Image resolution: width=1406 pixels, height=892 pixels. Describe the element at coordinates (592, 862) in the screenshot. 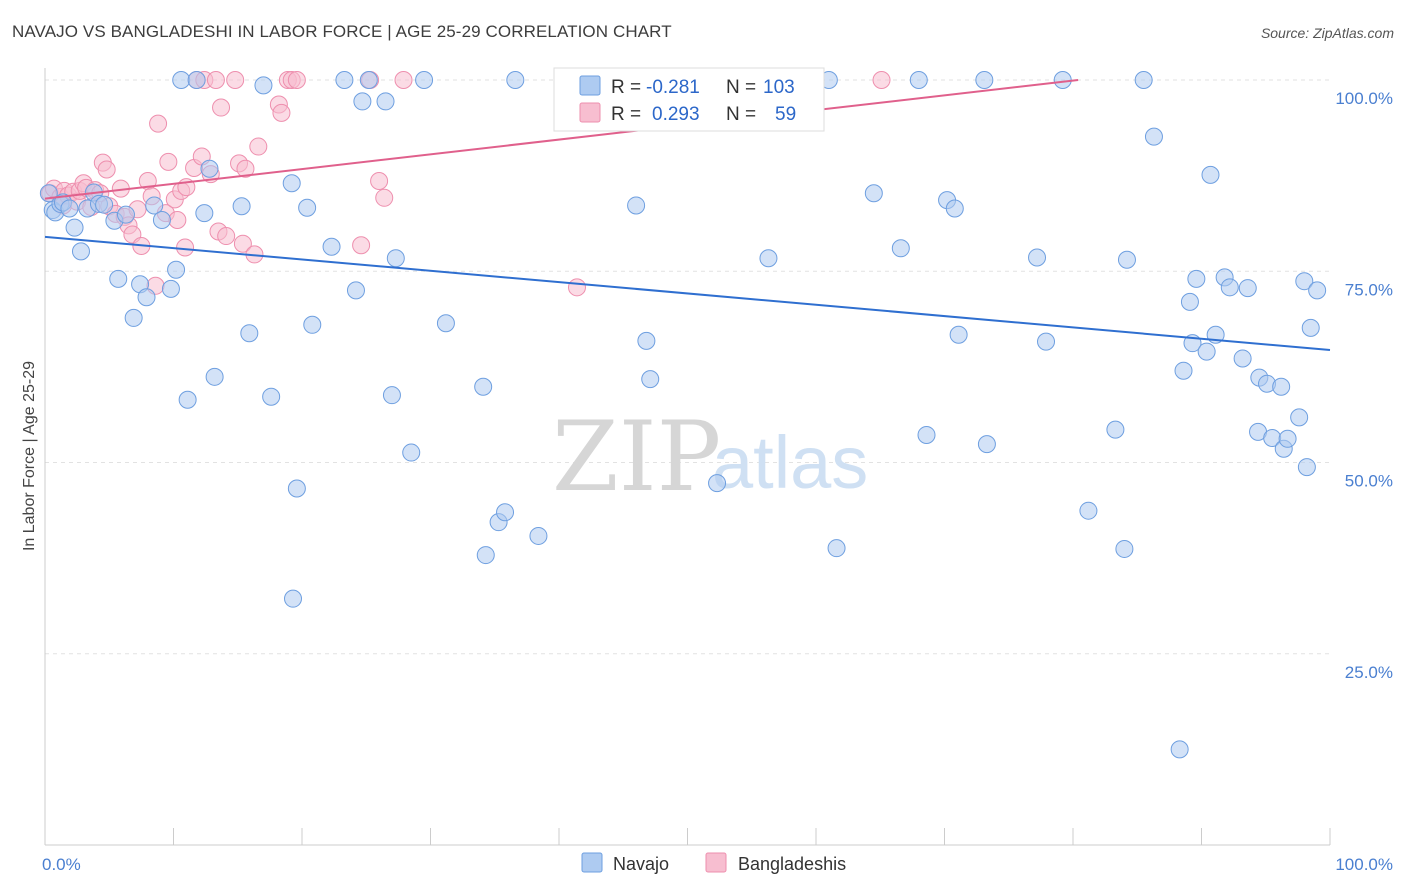

I see `legend-navajo-marker` at that location.